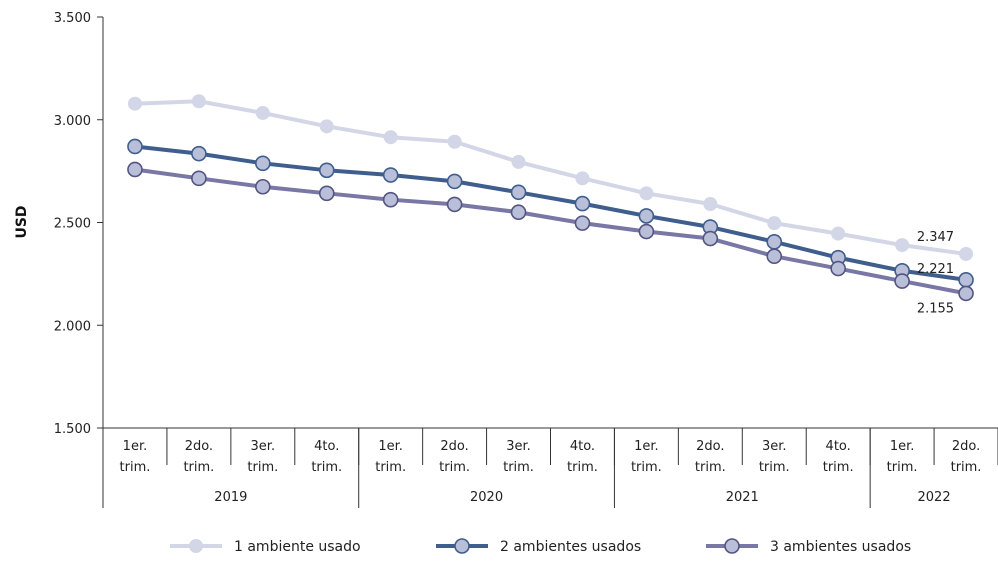 This screenshot has height=561, width=998. What do you see at coordinates (935, 237) in the screenshot?
I see `data-label: 2.347` at bounding box center [935, 237].